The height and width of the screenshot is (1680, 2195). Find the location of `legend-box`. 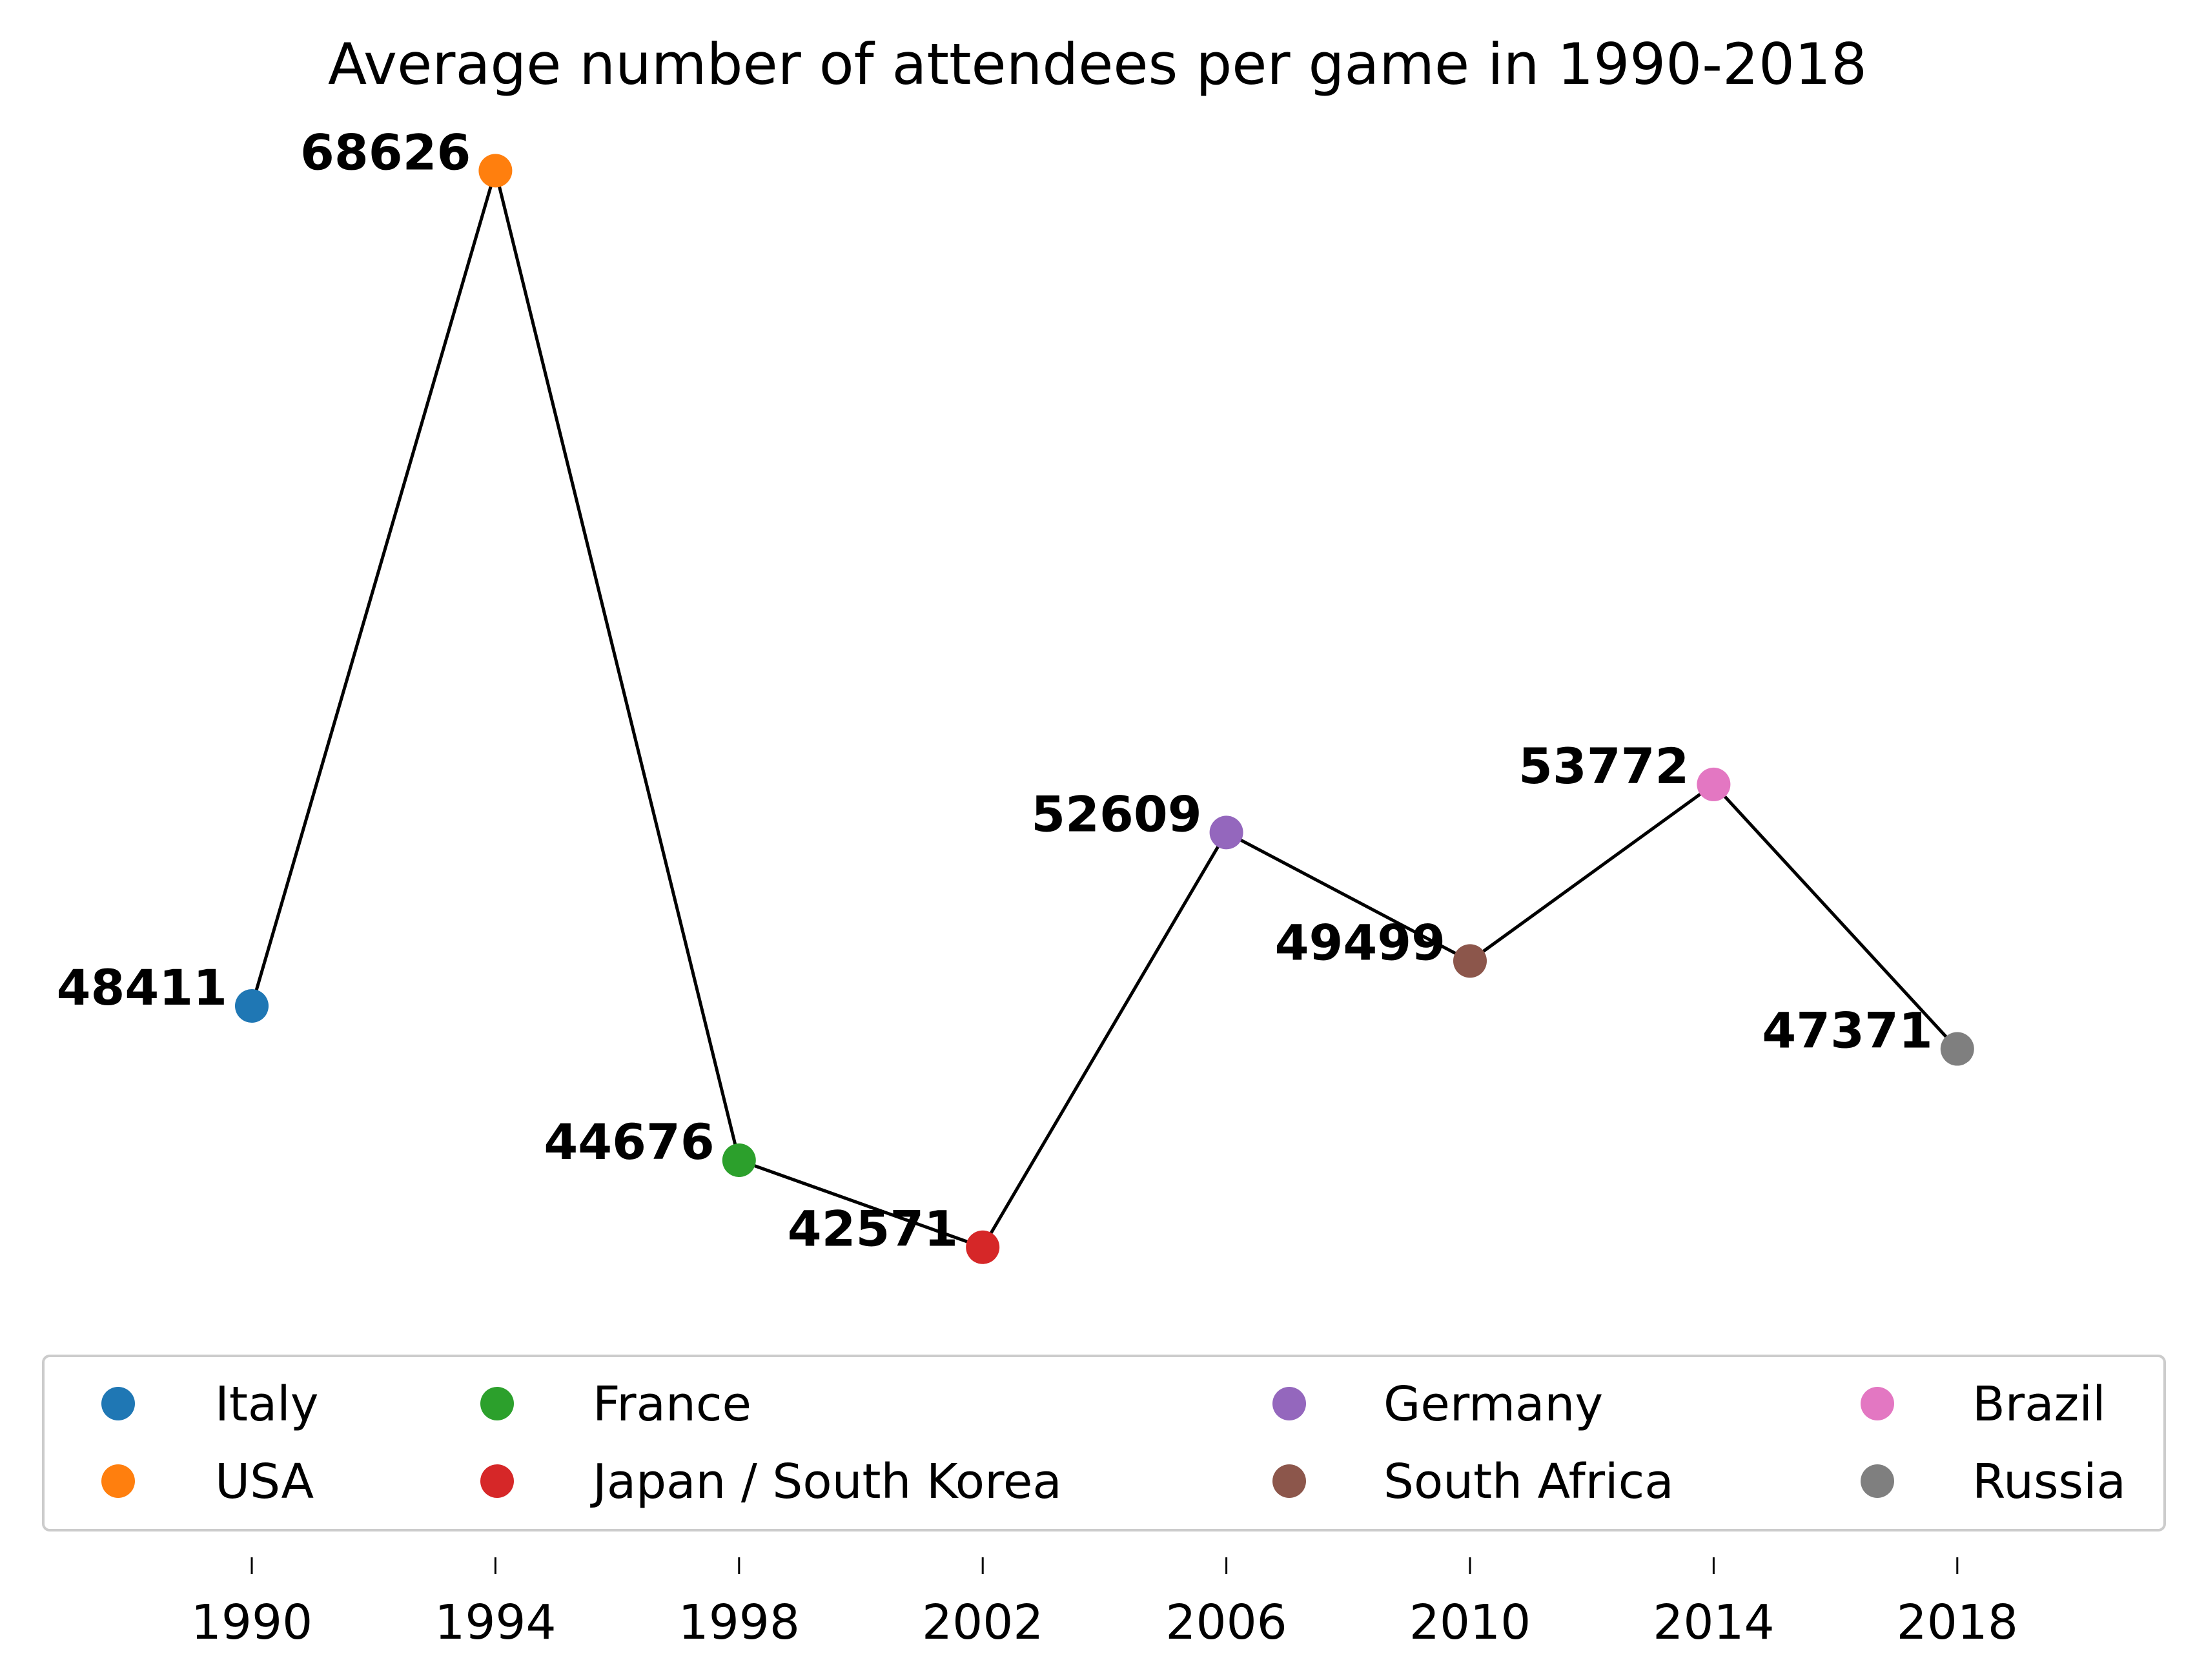

legend-box is located at coordinates (1104, 1443).